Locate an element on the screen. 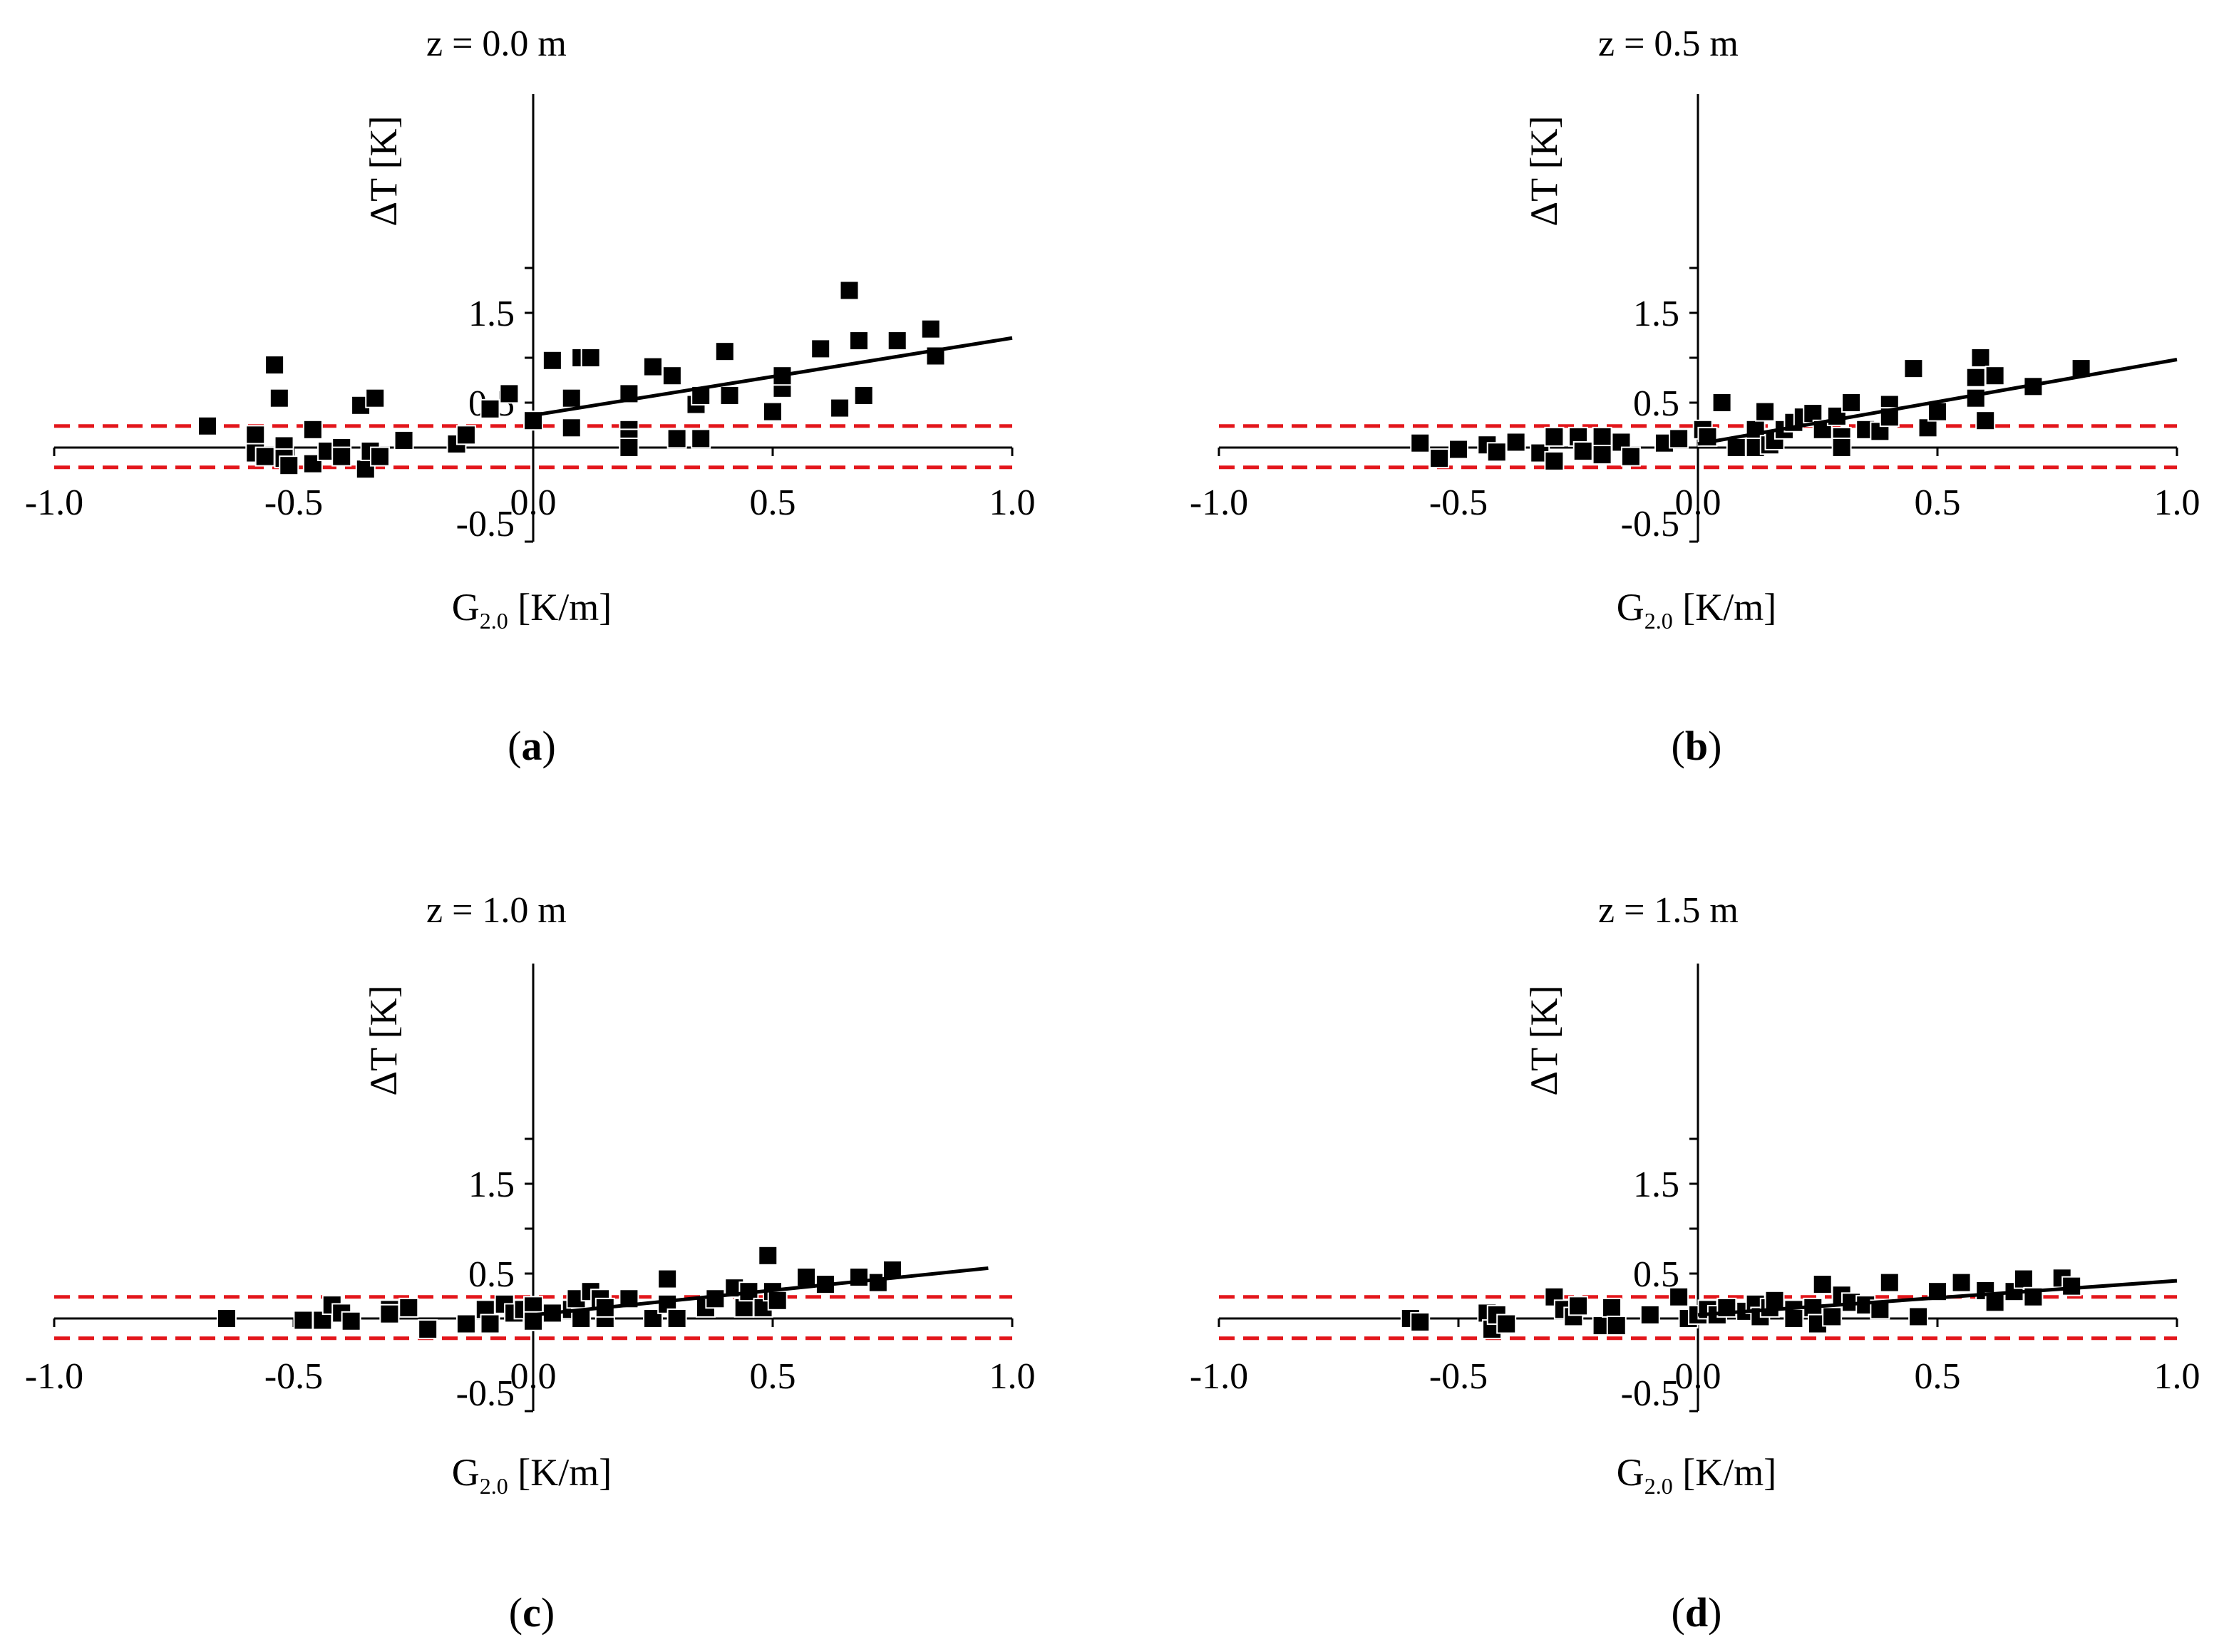  chart-title: z = 1.5 m is located at coordinates (1668, 910).